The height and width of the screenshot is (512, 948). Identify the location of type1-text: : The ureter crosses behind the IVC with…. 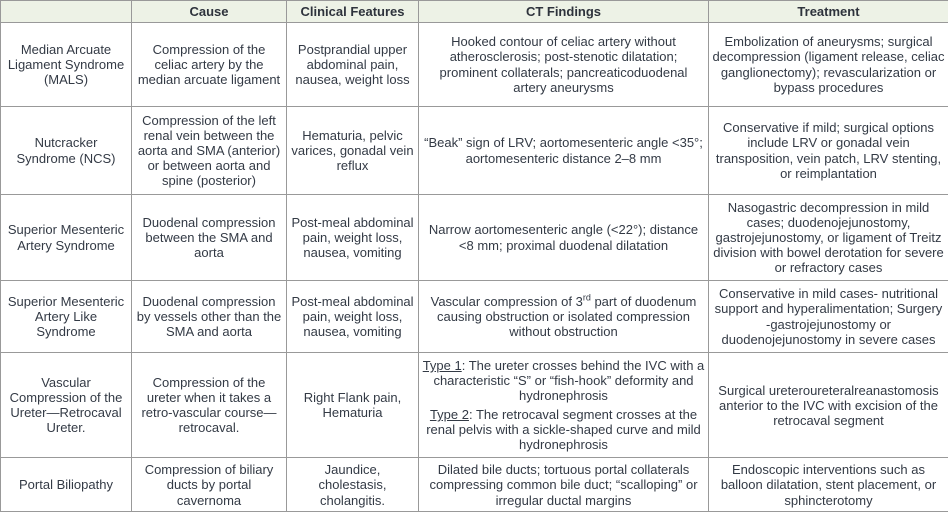
(568, 380).